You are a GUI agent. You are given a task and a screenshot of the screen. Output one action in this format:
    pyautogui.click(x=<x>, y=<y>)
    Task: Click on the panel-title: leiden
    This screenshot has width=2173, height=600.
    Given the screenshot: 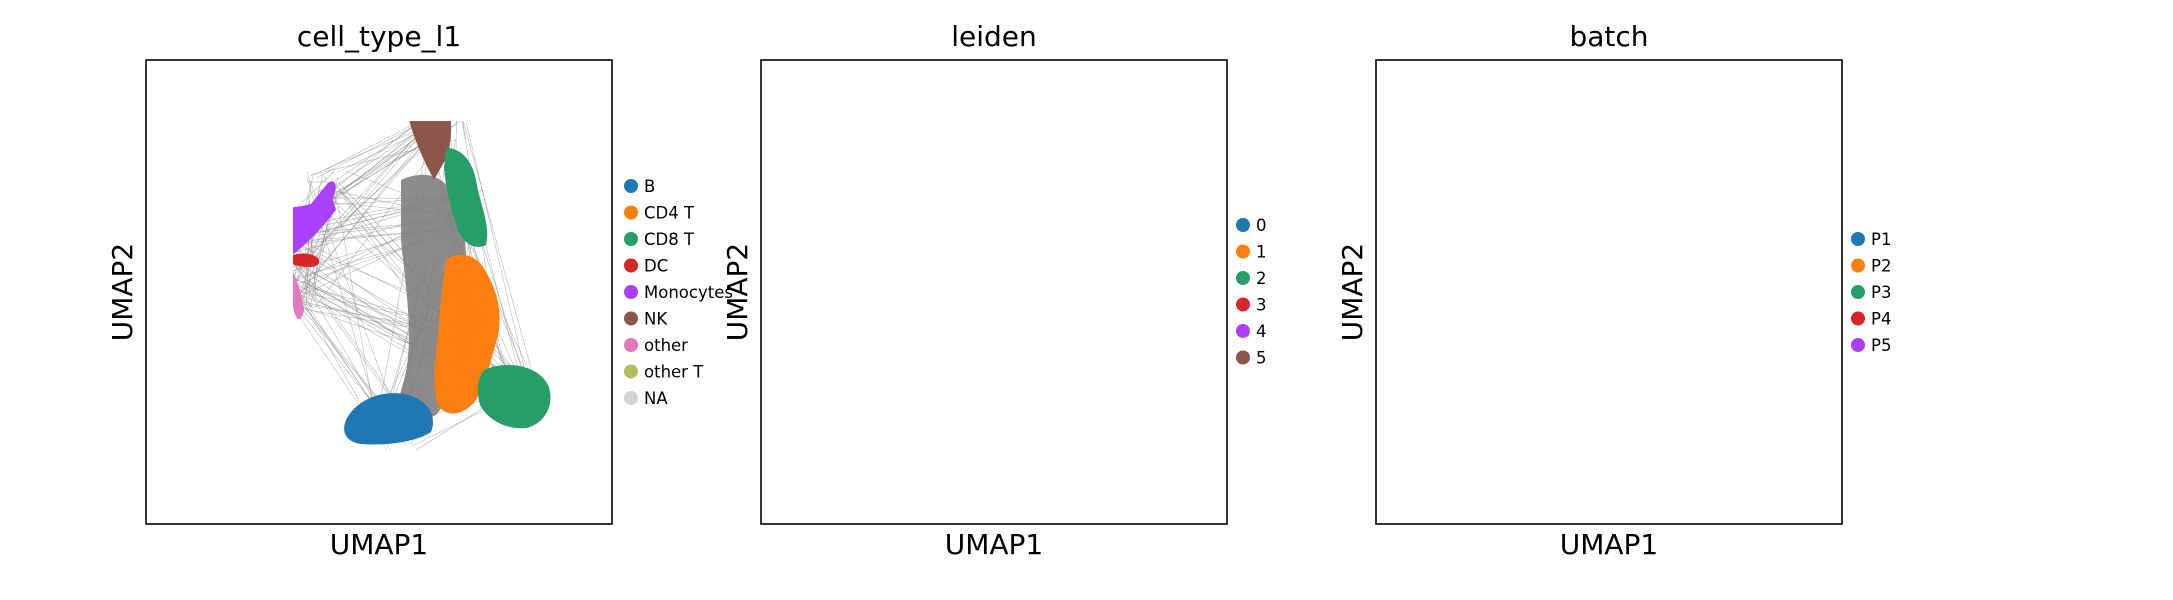 What is the action you would take?
    pyautogui.click(x=994, y=36)
    